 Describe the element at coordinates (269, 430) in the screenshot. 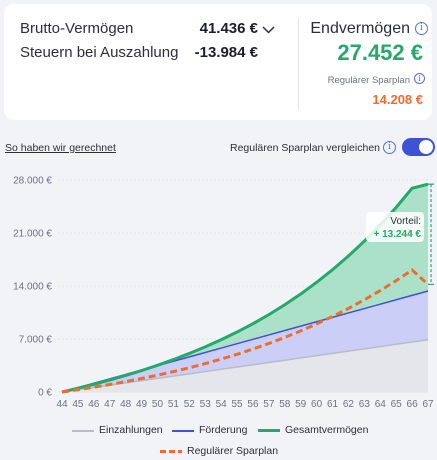

I see `legend-swatch-total` at that location.